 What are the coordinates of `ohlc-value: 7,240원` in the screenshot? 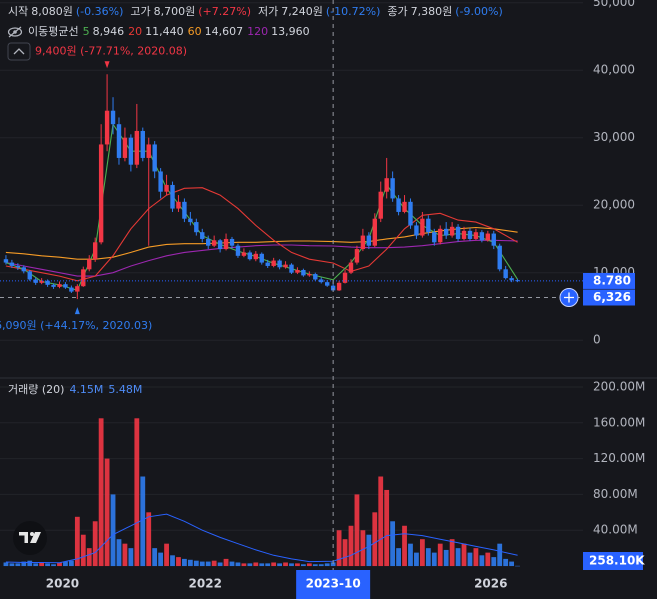 It's located at (302, 11).